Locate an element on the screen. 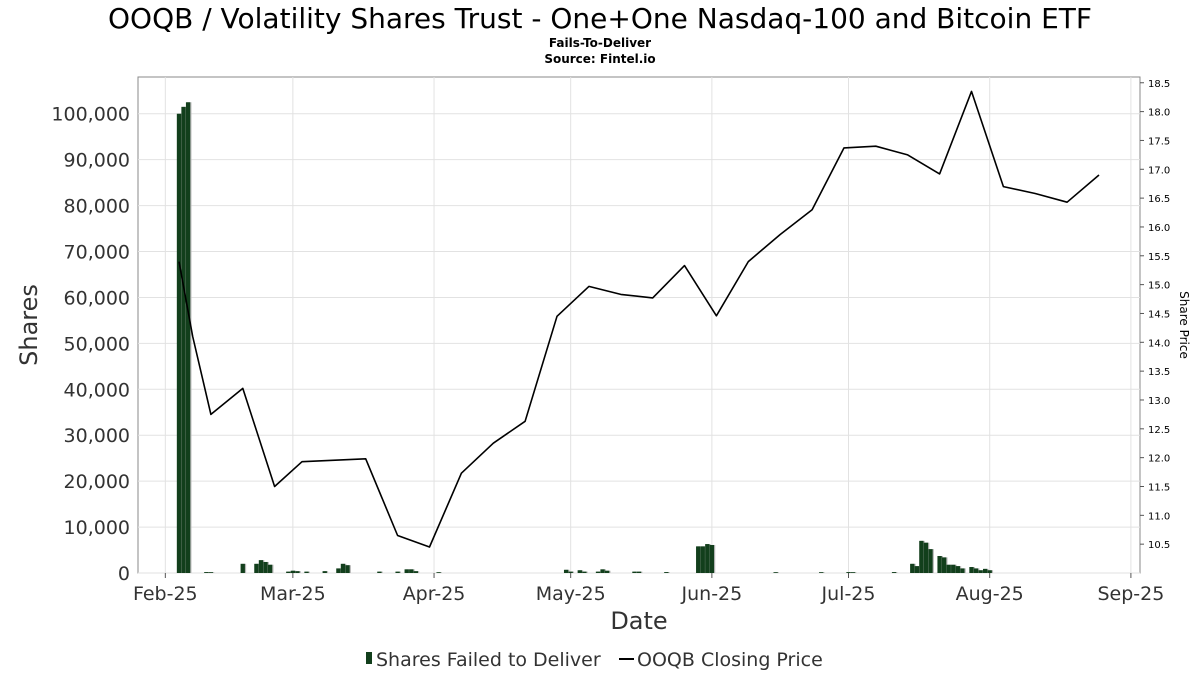 The width and height of the screenshot is (1200, 675). legend-bar-swatch is located at coordinates (369, 658).